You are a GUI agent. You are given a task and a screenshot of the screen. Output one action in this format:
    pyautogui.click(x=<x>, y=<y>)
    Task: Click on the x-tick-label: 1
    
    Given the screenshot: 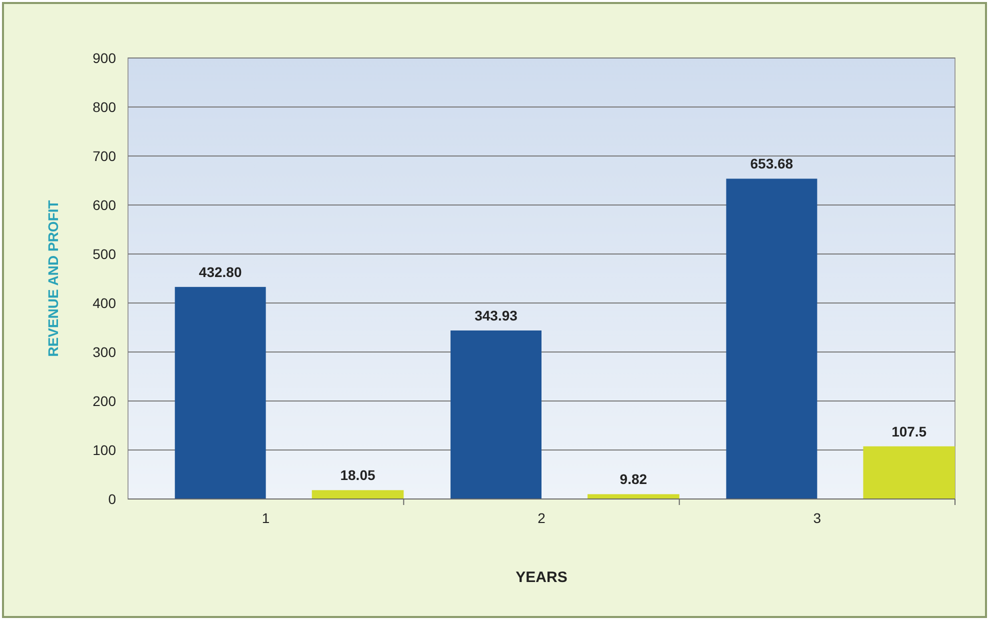 What is the action you would take?
    pyautogui.click(x=266, y=518)
    